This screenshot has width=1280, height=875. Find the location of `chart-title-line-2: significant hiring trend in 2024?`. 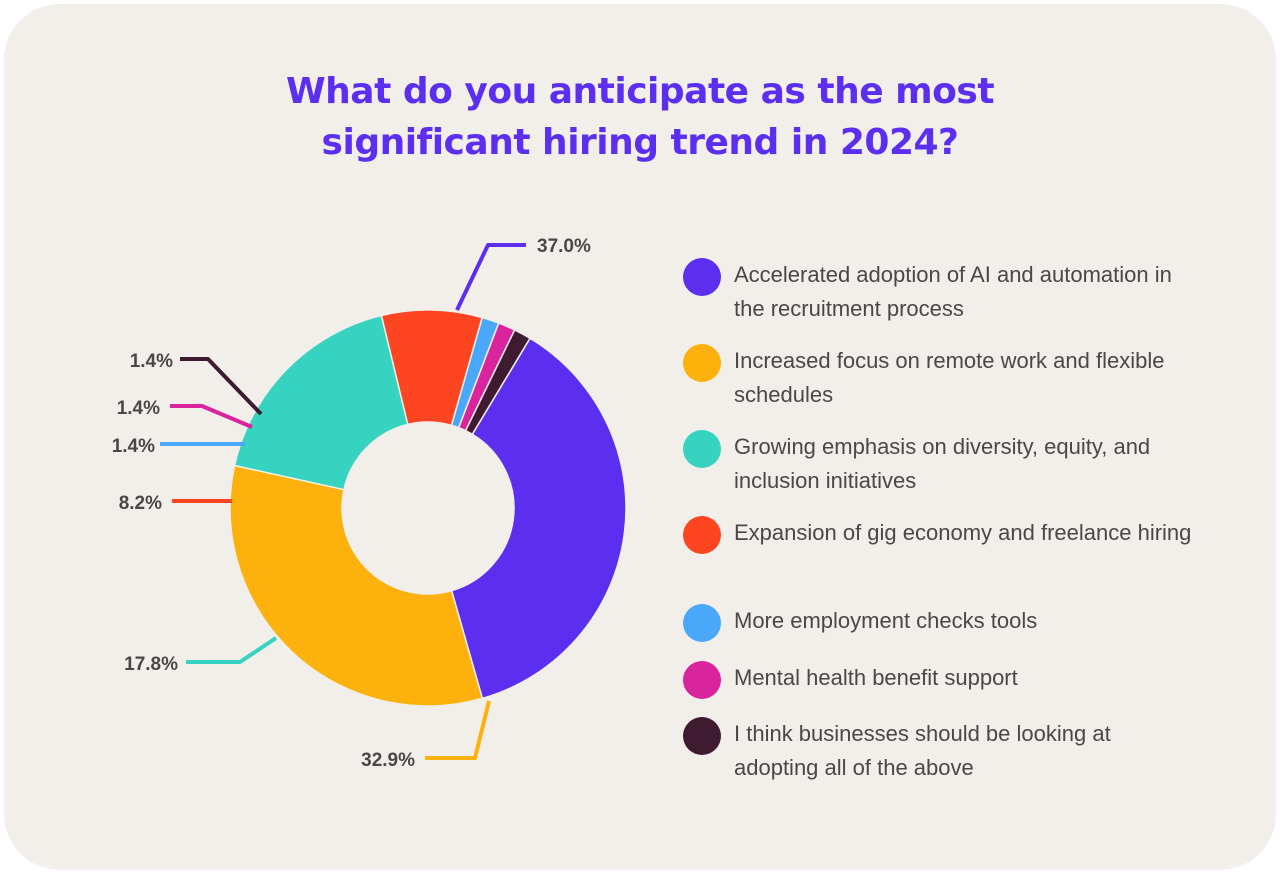

chart-title-line-2: significant hiring trend in 2024? is located at coordinates (640, 142).